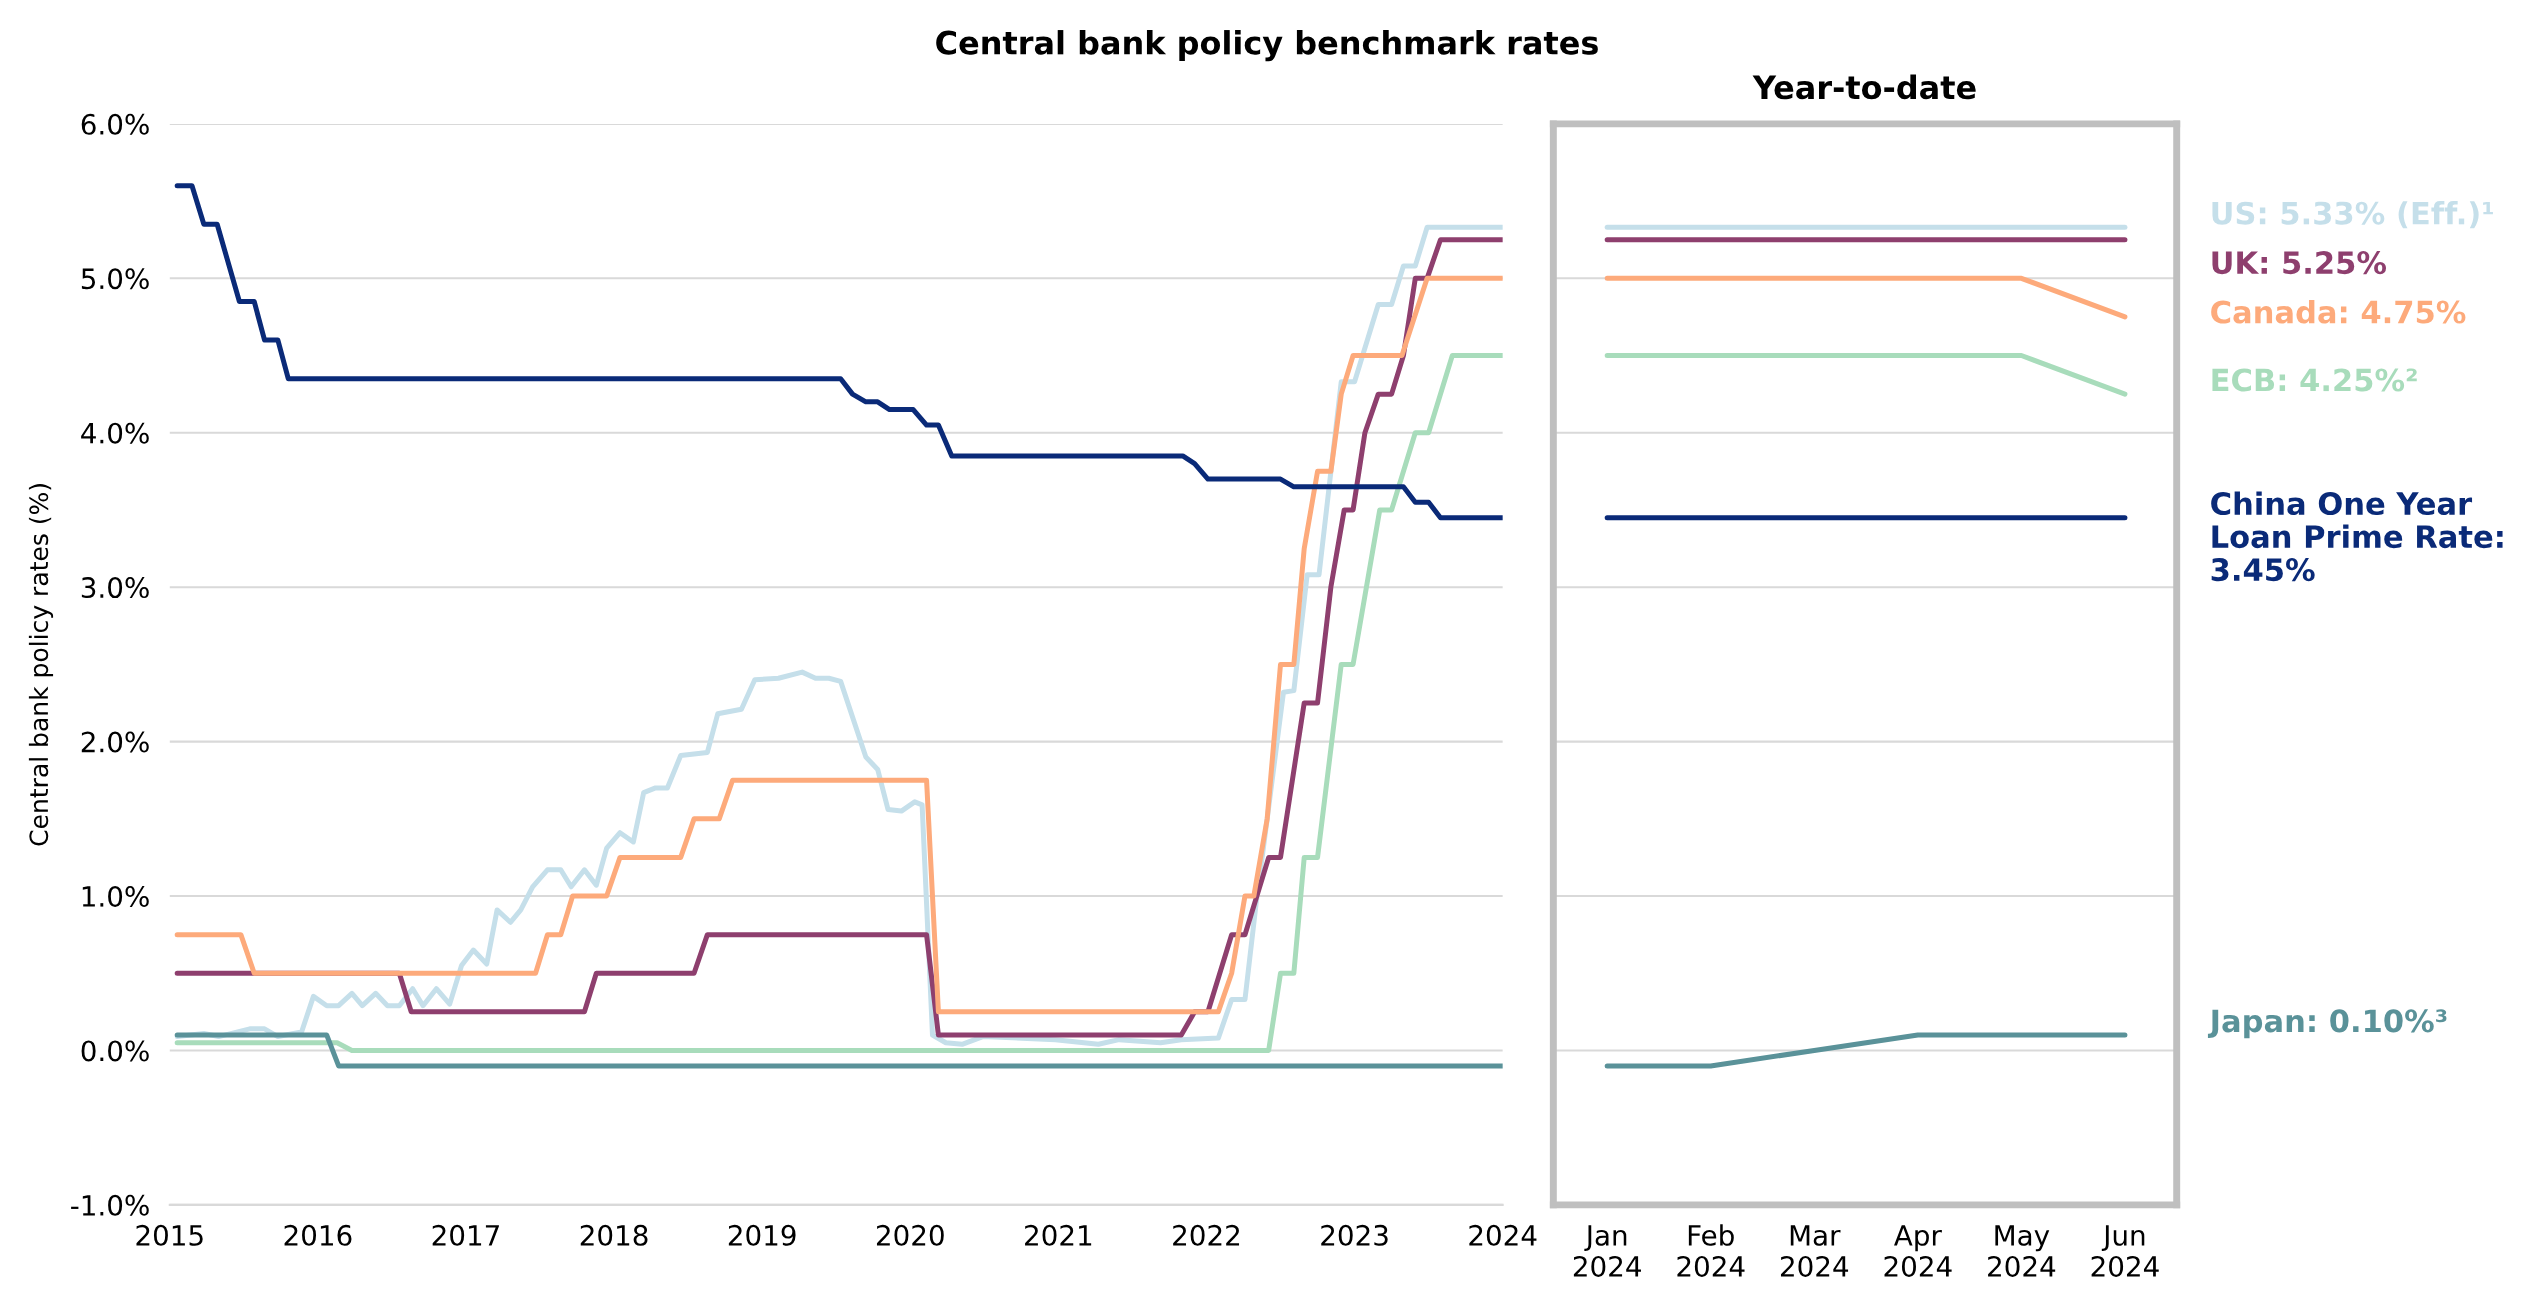  What do you see at coordinates (762, 1235) in the screenshot?
I see `x-tick-label: 2019` at bounding box center [762, 1235].